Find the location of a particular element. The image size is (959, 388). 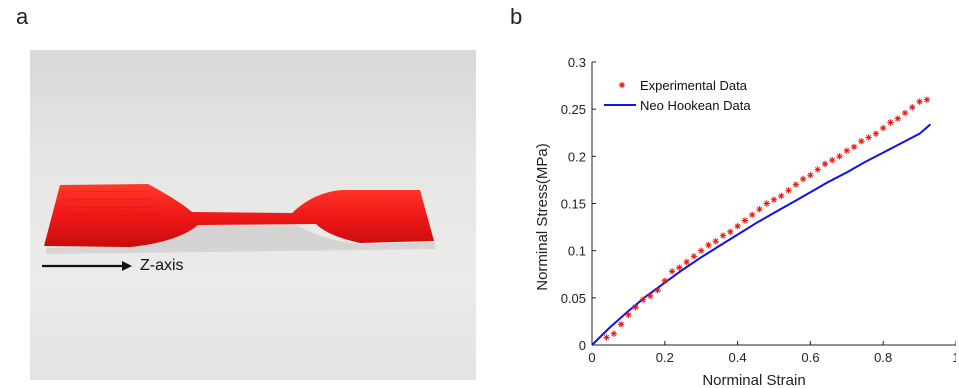

legend-experimental-marker is located at coordinates (622, 85).